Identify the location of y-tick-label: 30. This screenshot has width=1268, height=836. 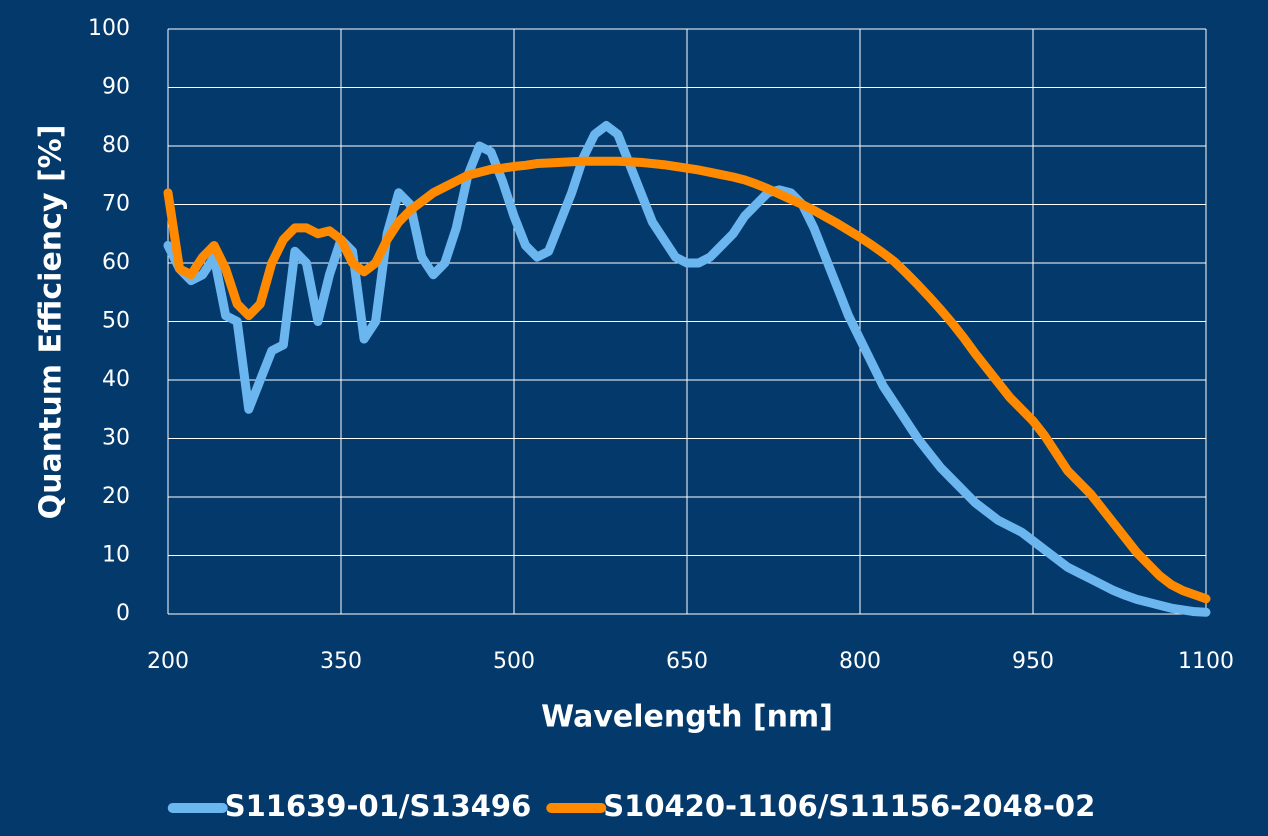
(116, 438).